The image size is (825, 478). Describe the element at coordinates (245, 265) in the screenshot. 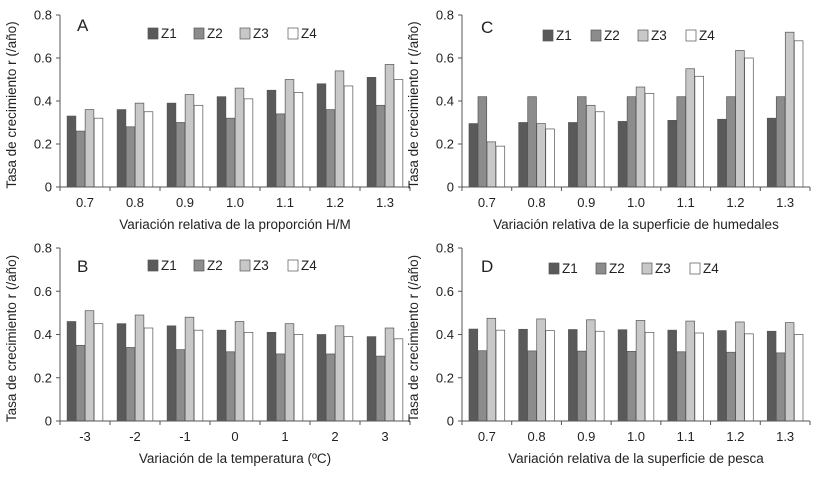

I see `legend-swatch-z3` at that location.